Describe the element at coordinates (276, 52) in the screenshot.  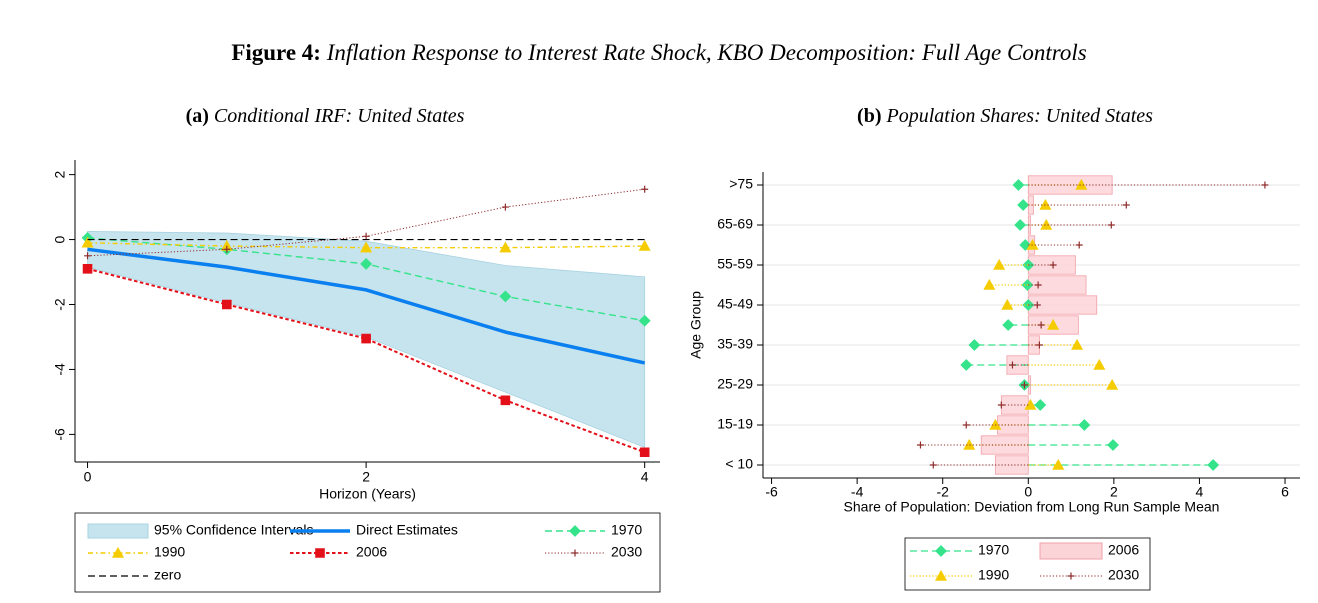
I see `figure-label: Figure 4:` at that location.